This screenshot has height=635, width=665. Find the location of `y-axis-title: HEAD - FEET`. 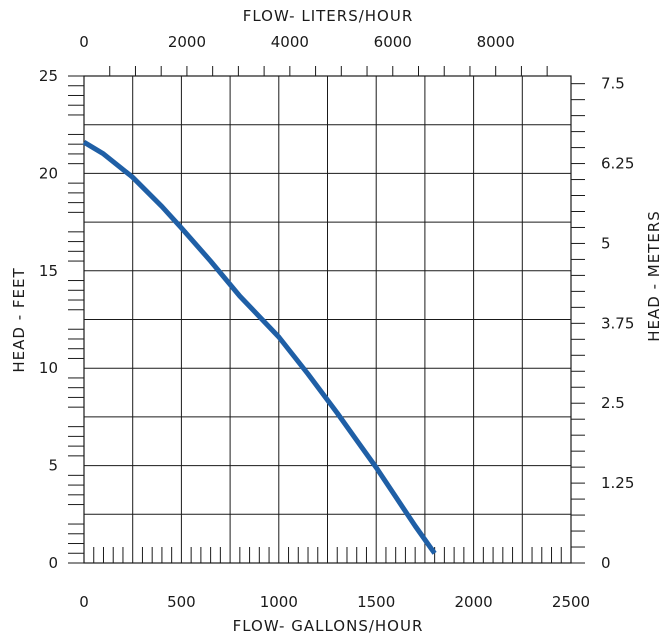

y-axis-title: HEAD - FEET is located at coordinates (19, 319).